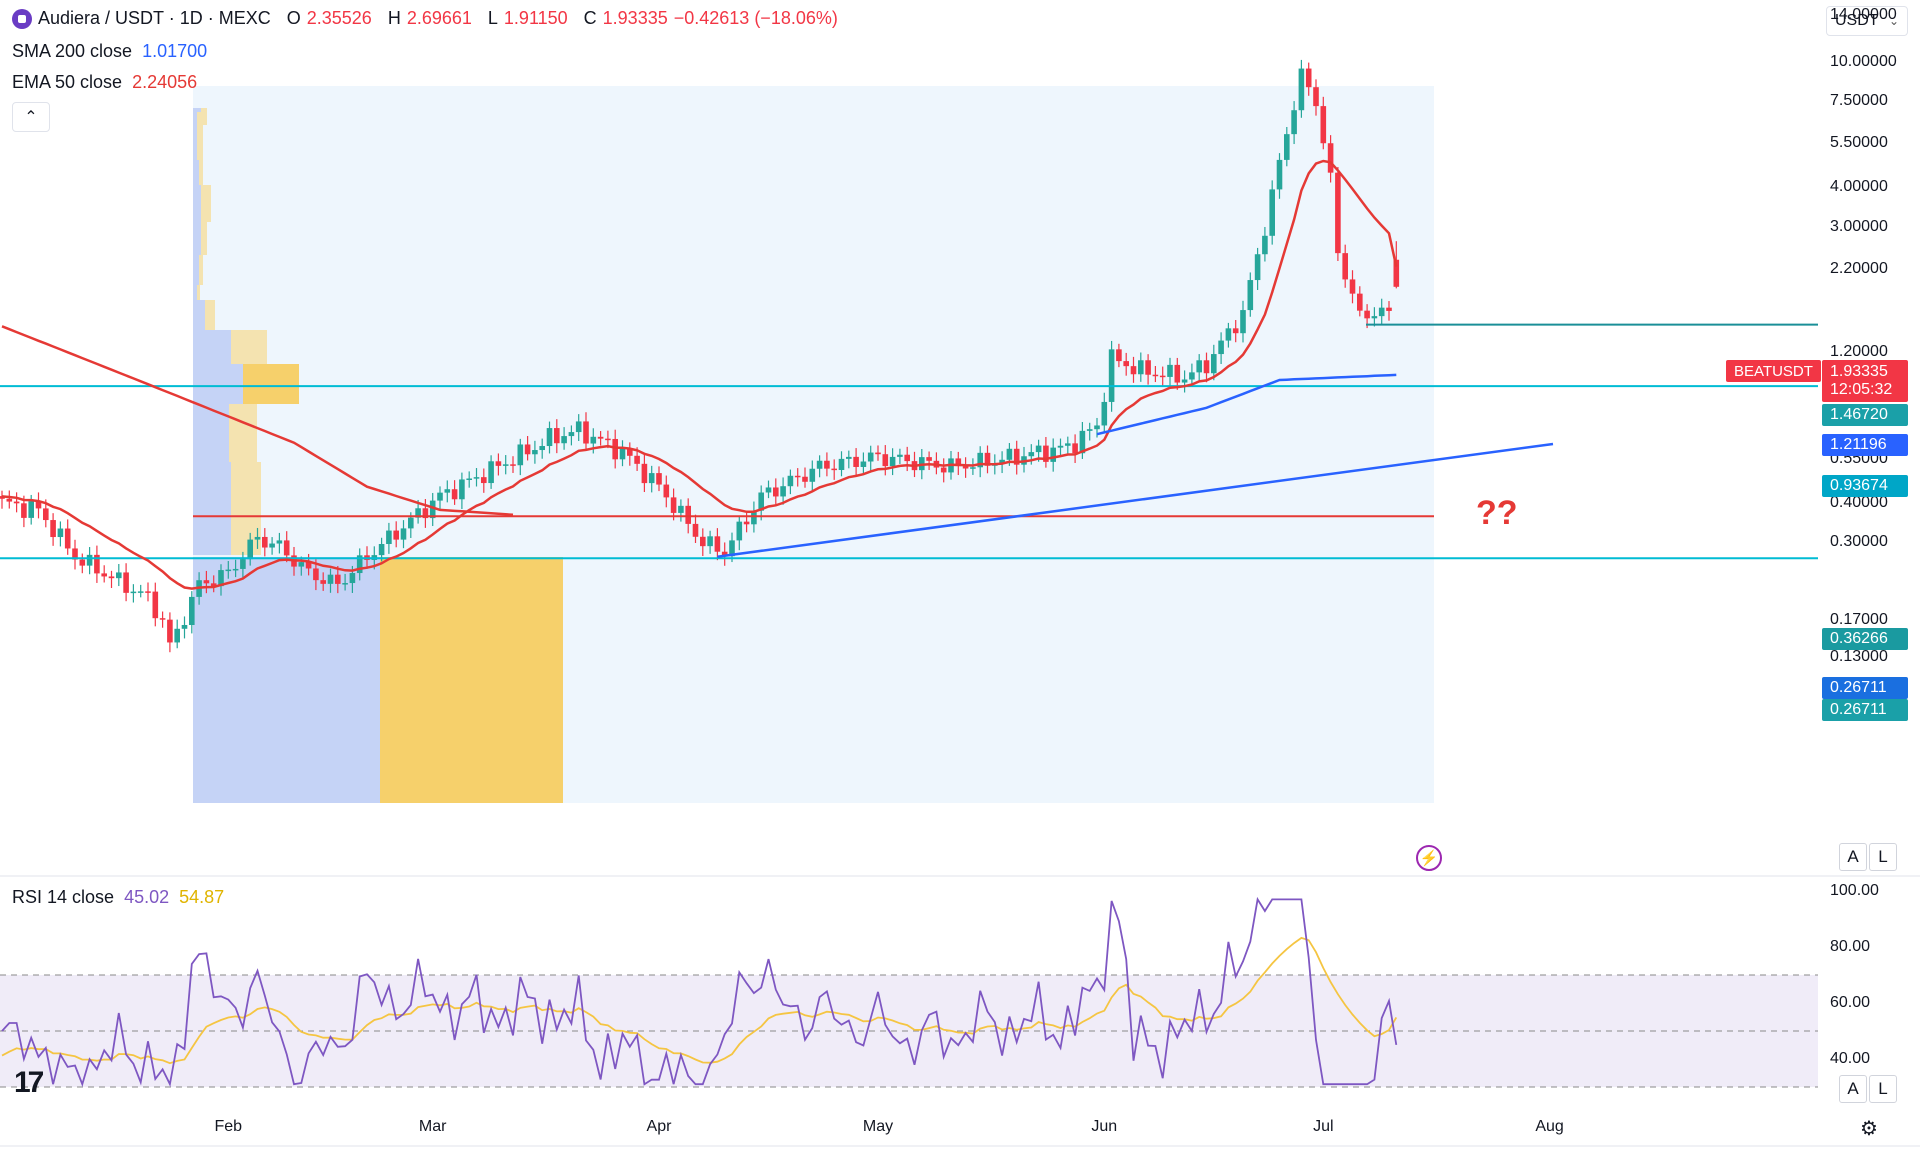  Describe the element at coordinates (1859, 269) in the screenshot. I see `price-tick-label: 2.20000` at that location.